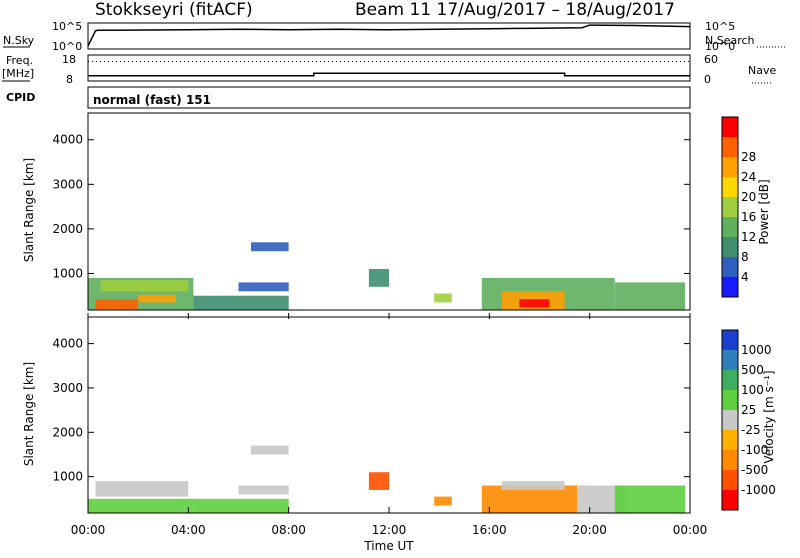 The width and height of the screenshot is (800, 558). Describe the element at coordinates (389, 74) in the screenshot. I see `freq-series-line` at that location.